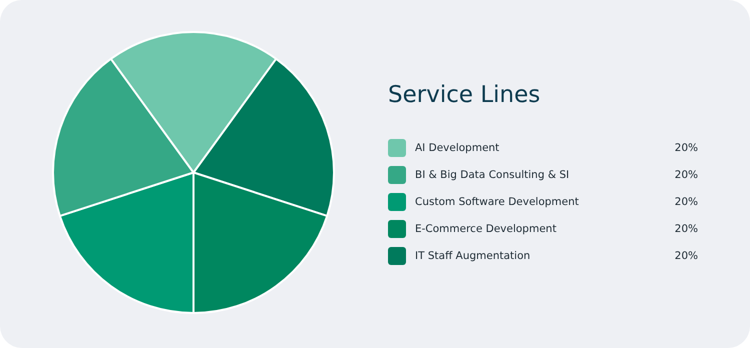 Image resolution: width=750 pixels, height=348 pixels. Describe the element at coordinates (457, 148) in the screenshot. I see `legend-label: AI Development` at that location.